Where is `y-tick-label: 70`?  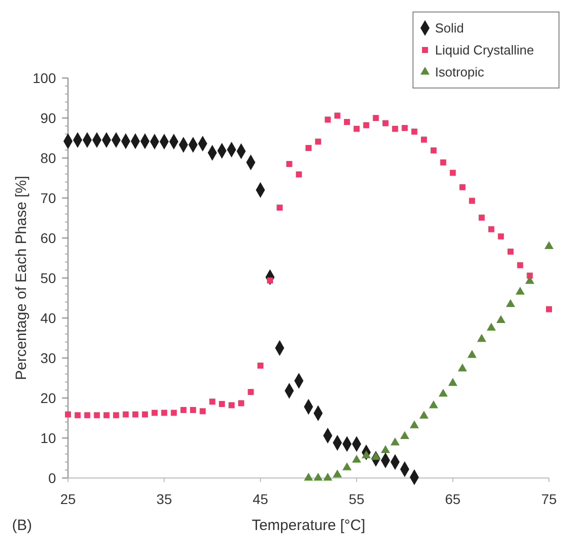 y-tick-label: 70 is located at coordinates (48, 198).